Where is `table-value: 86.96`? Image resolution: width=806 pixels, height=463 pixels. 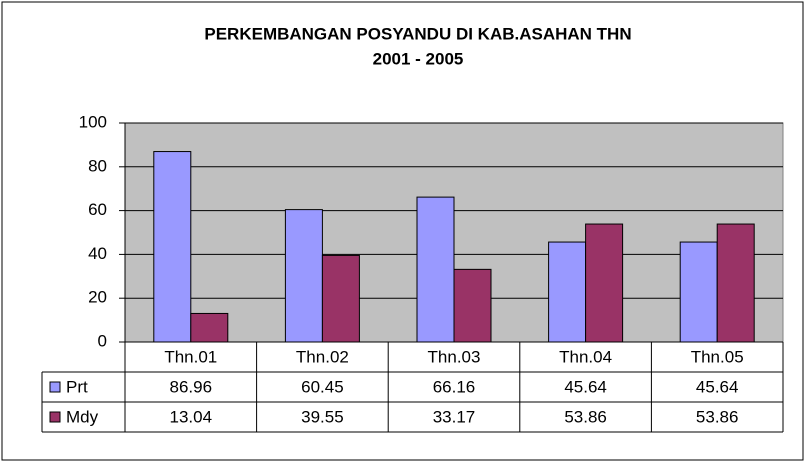 table-value: 86.96 is located at coordinates (191, 386).